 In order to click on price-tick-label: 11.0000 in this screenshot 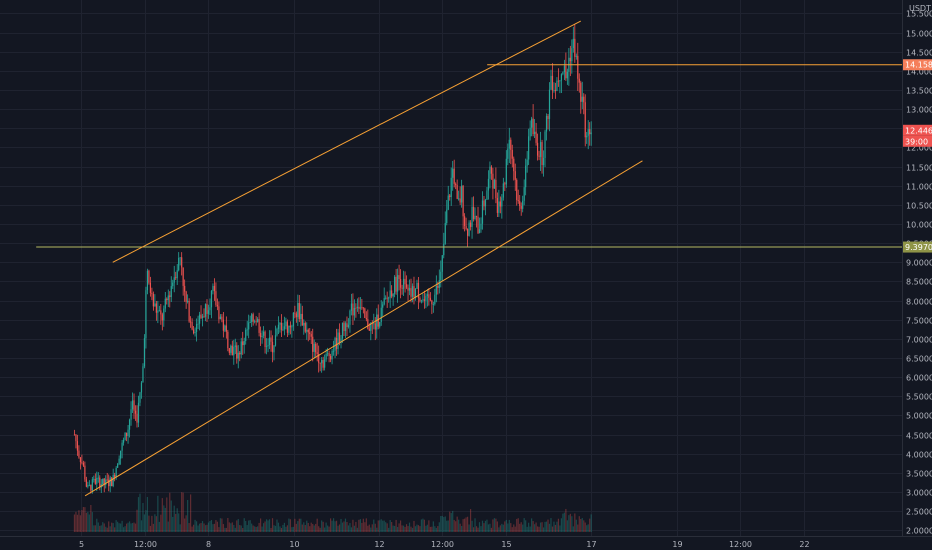, I will do `click(919, 187)`.